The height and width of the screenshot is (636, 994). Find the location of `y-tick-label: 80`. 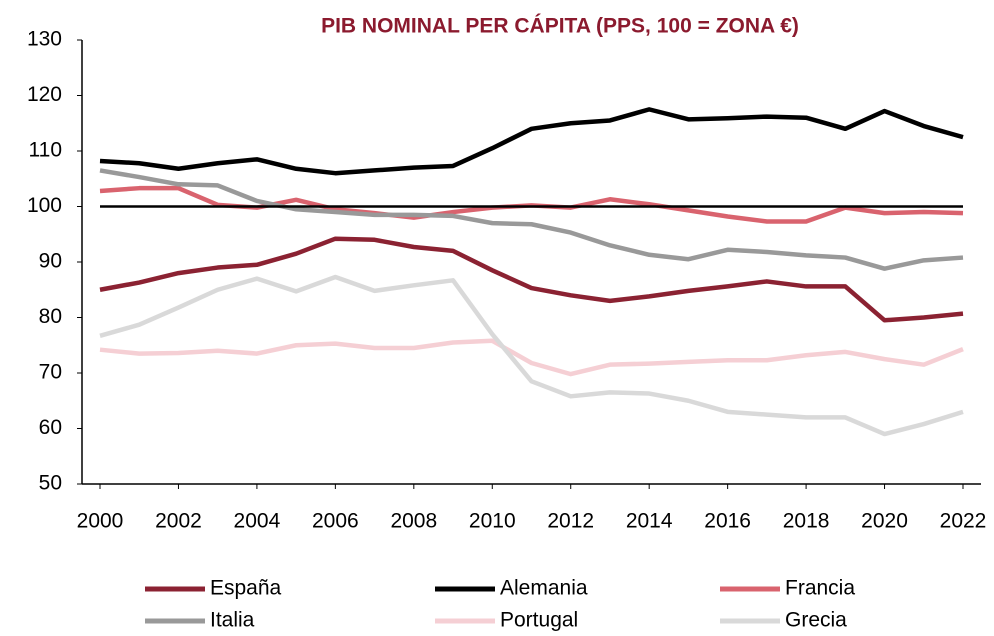

y-tick-label: 80 is located at coordinates (50, 316).